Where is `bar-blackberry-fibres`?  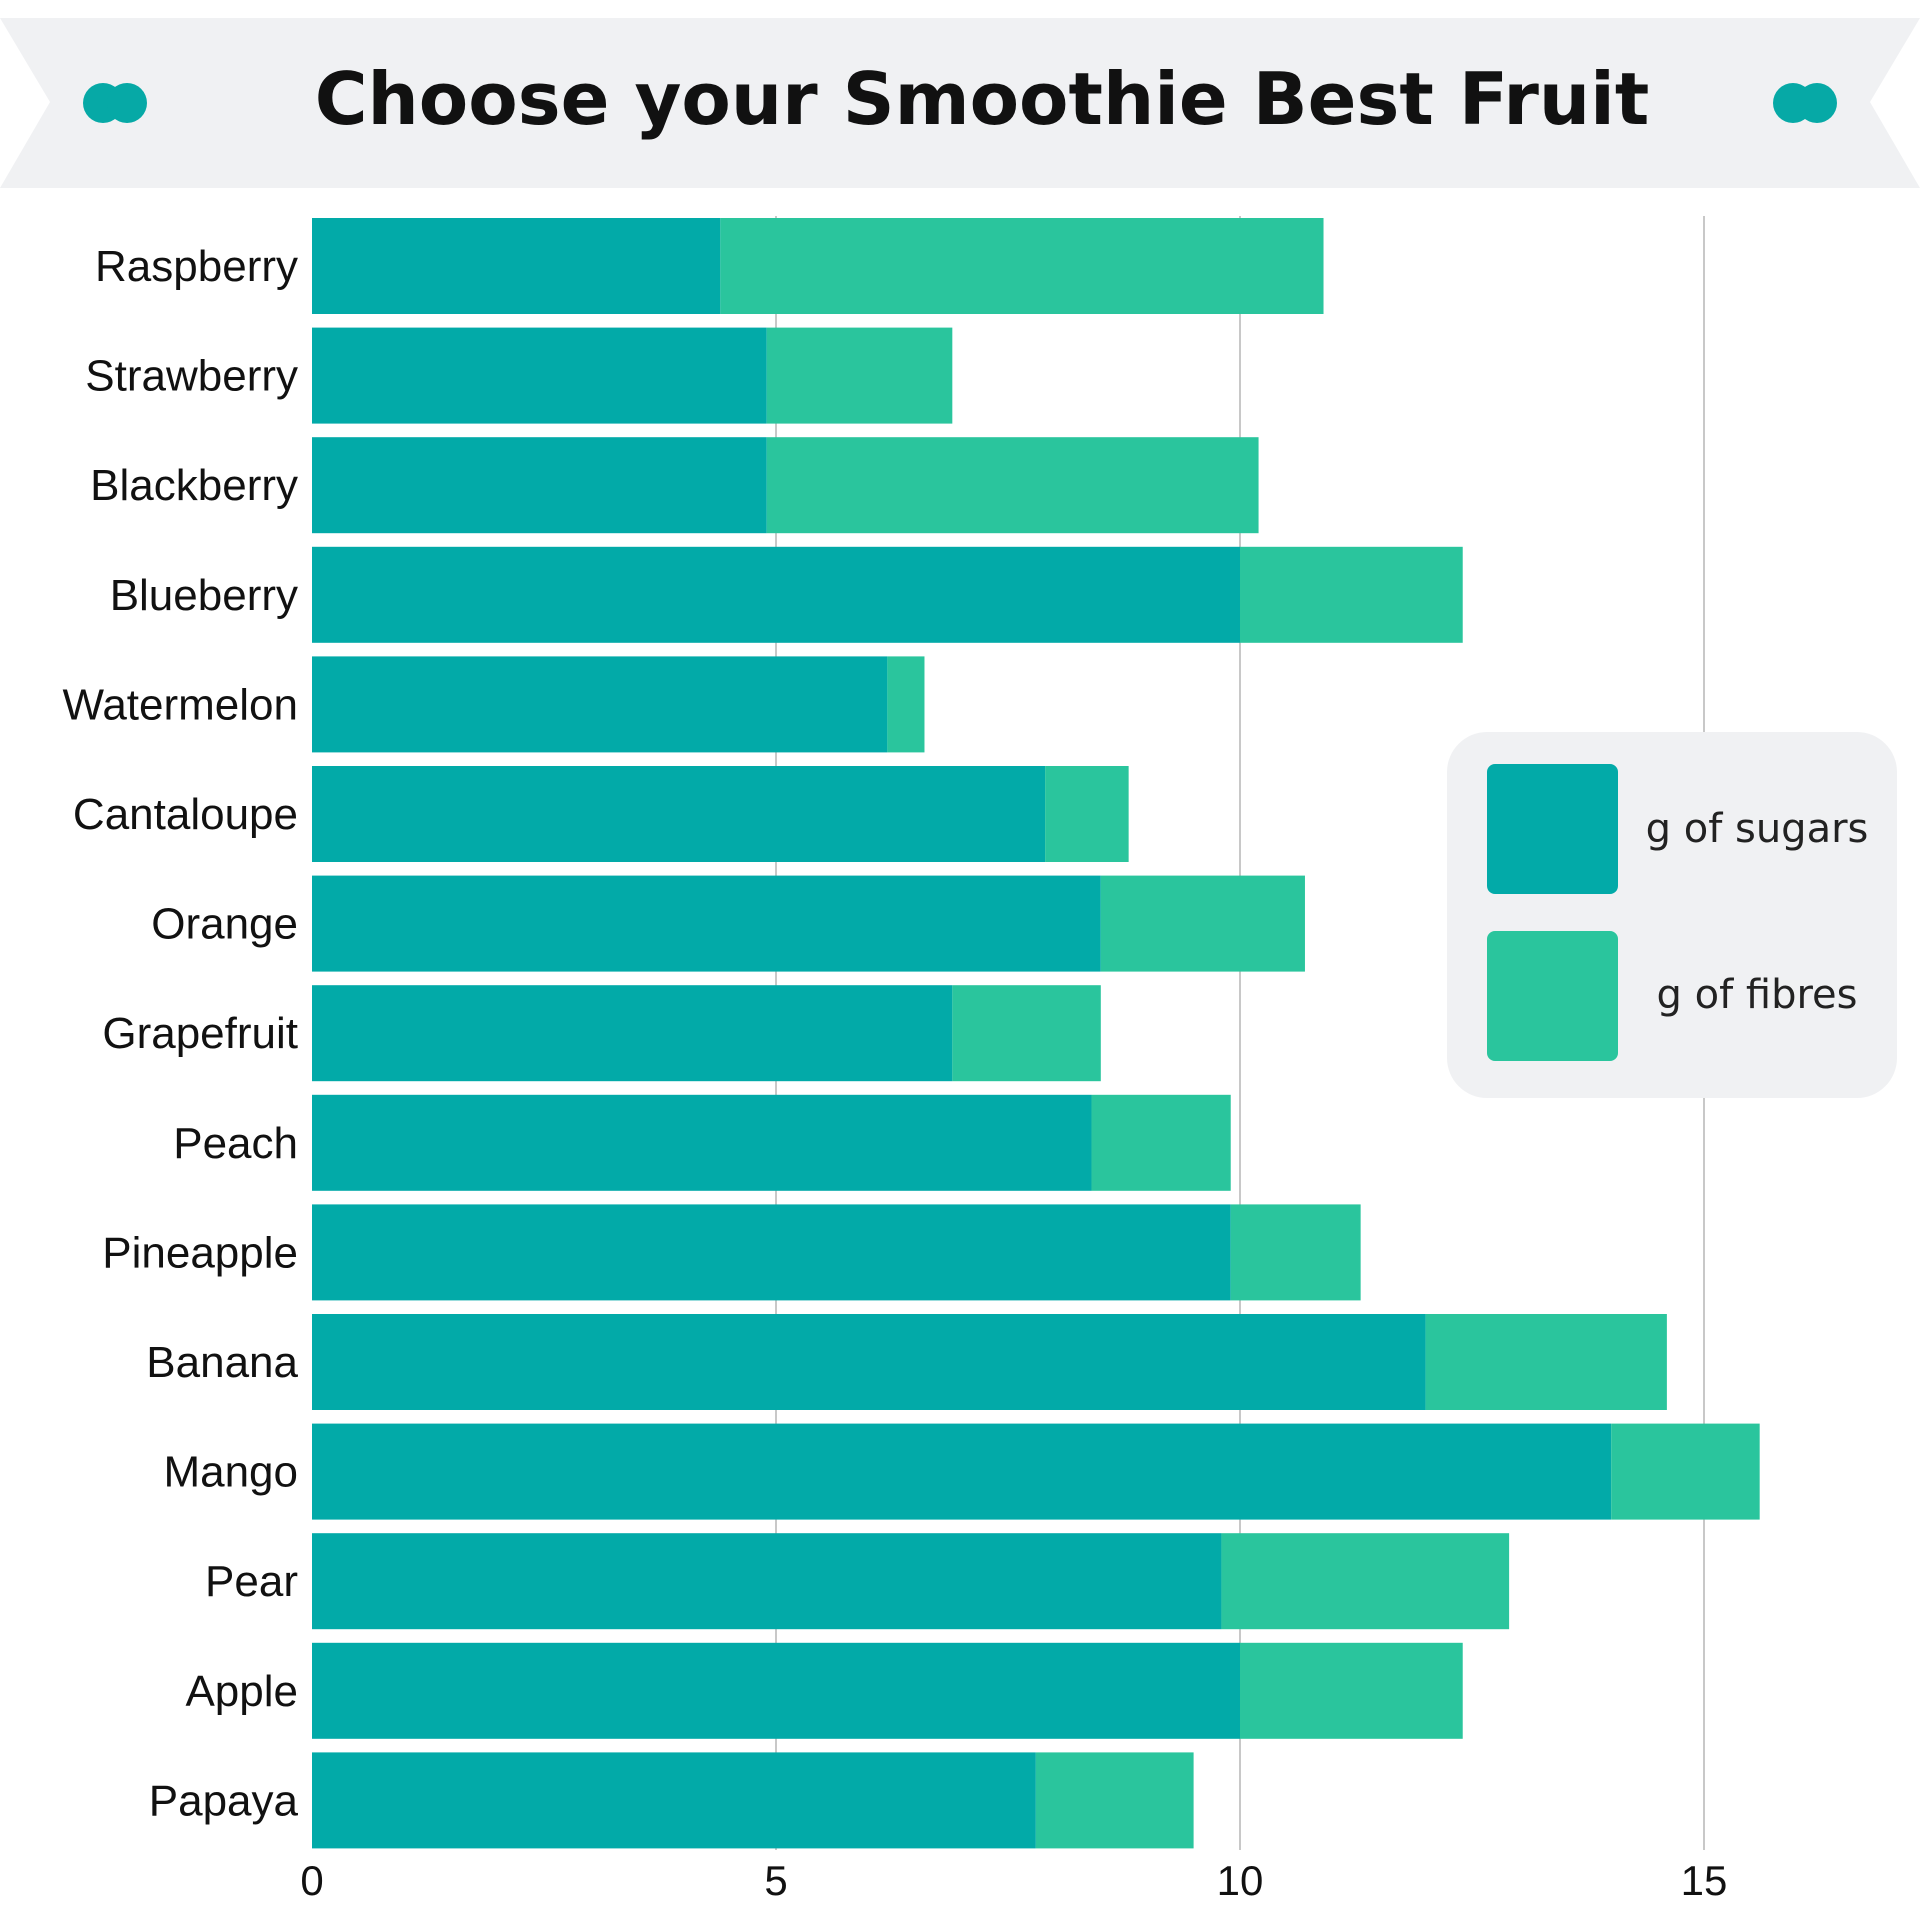 bar-blackberry-fibres is located at coordinates (1012, 485).